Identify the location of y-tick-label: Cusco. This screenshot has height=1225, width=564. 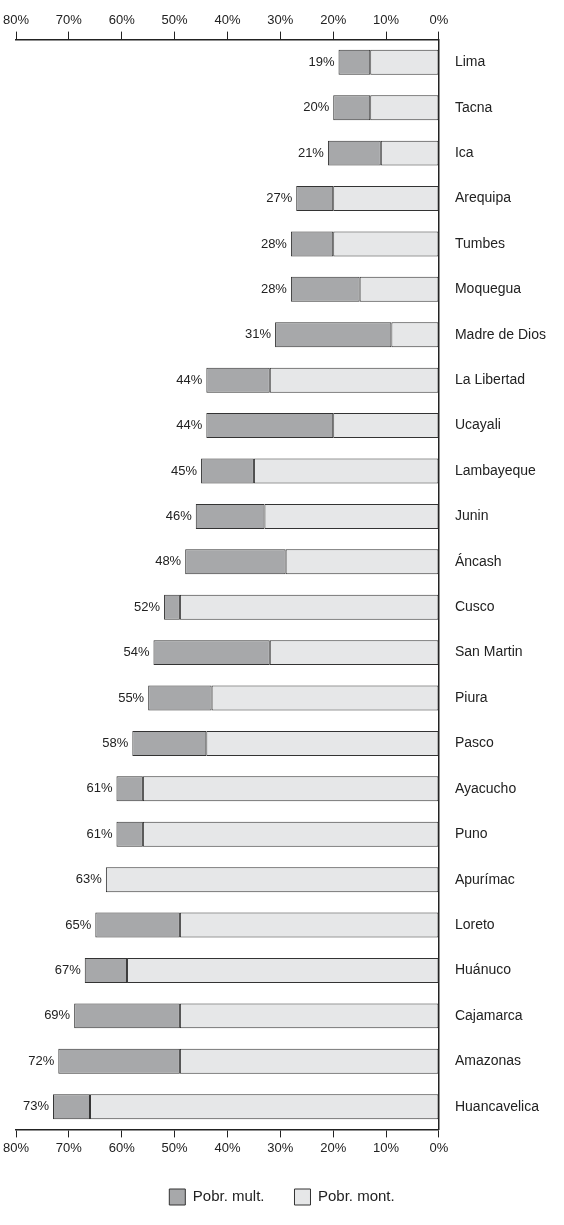
(474, 606).